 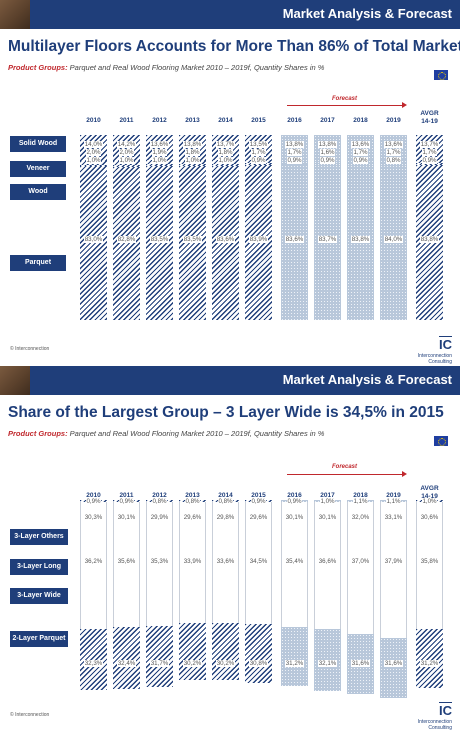 What do you see at coordinates (30, 715) in the screenshot?
I see `copyright: © Interconnection` at bounding box center [30, 715].